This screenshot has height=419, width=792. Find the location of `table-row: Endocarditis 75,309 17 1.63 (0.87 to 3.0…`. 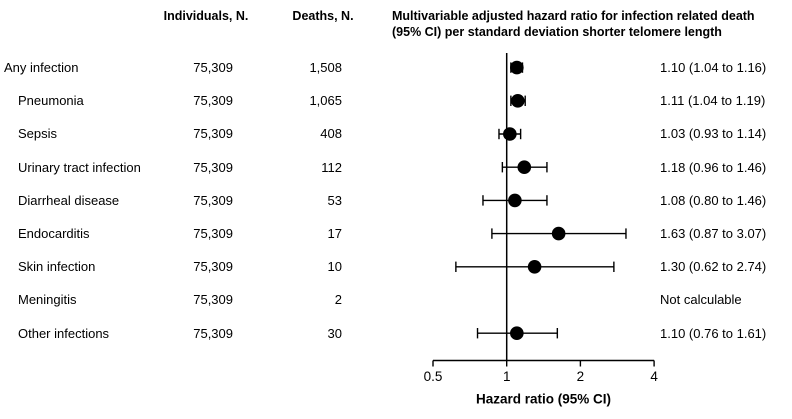

table-row: Endocarditis 75,309 17 1.63 (0.87 to 3.0… is located at coordinates (396, 233).